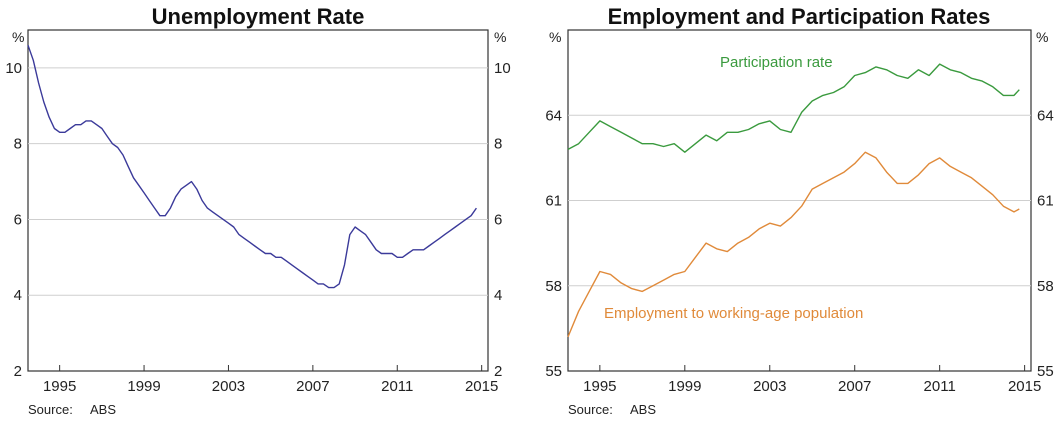 This screenshot has width=1060, height=438. What do you see at coordinates (13, 68) in the screenshot?
I see `y-tick-label: 10` at bounding box center [13, 68].